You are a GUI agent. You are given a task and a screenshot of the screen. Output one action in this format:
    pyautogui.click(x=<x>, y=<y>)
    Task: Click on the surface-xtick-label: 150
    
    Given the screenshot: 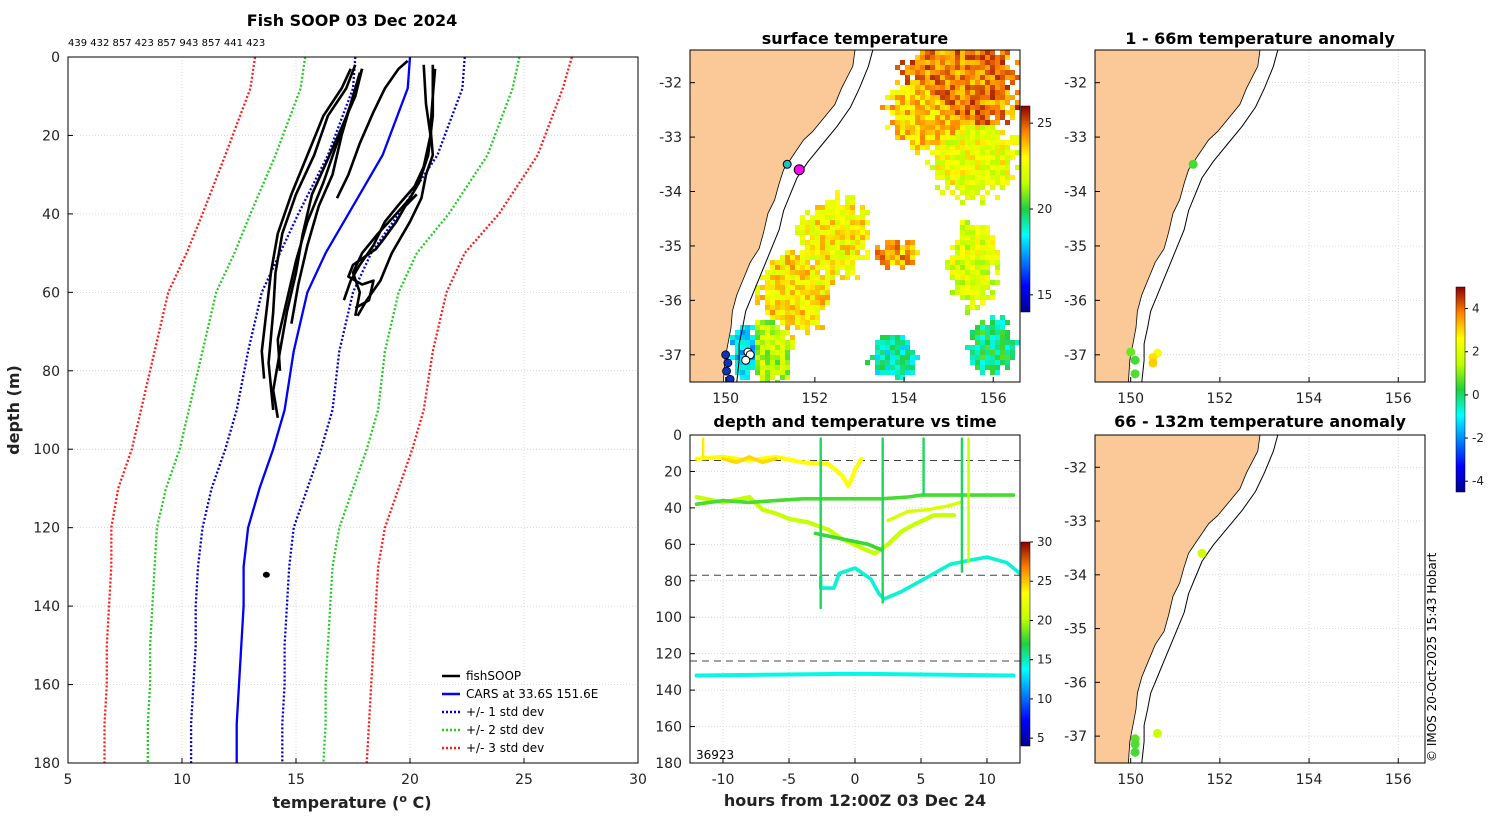 What is the action you would take?
    pyautogui.click(x=725, y=399)
    